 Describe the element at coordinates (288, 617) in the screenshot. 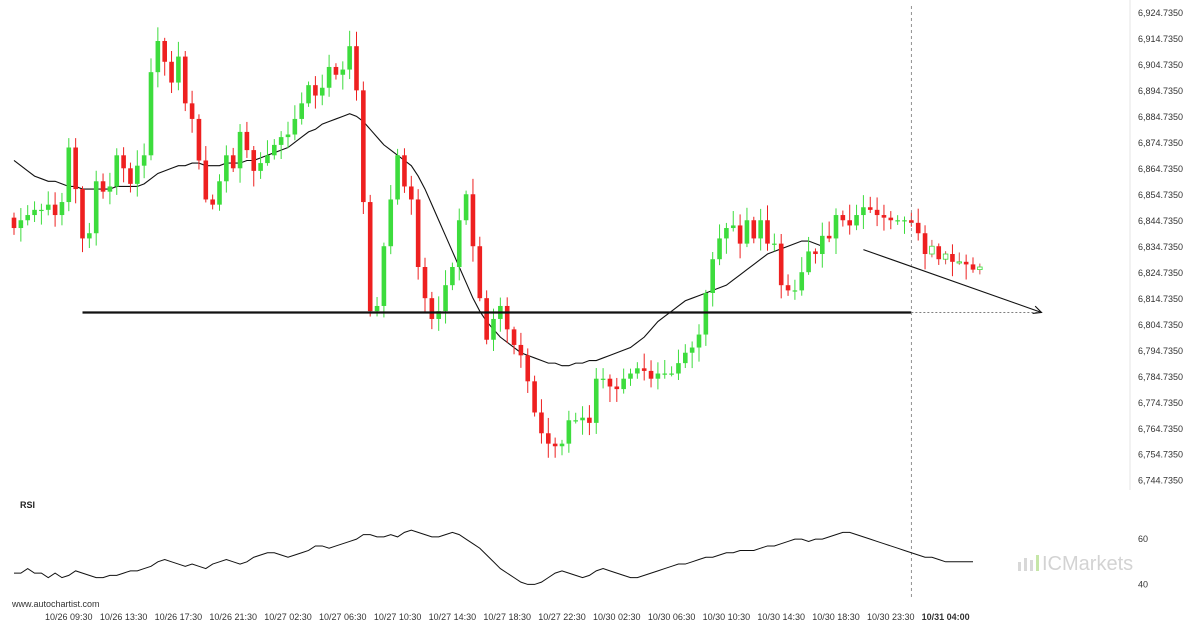

I see `time-tick-label: 10/27 02:30` at that location.